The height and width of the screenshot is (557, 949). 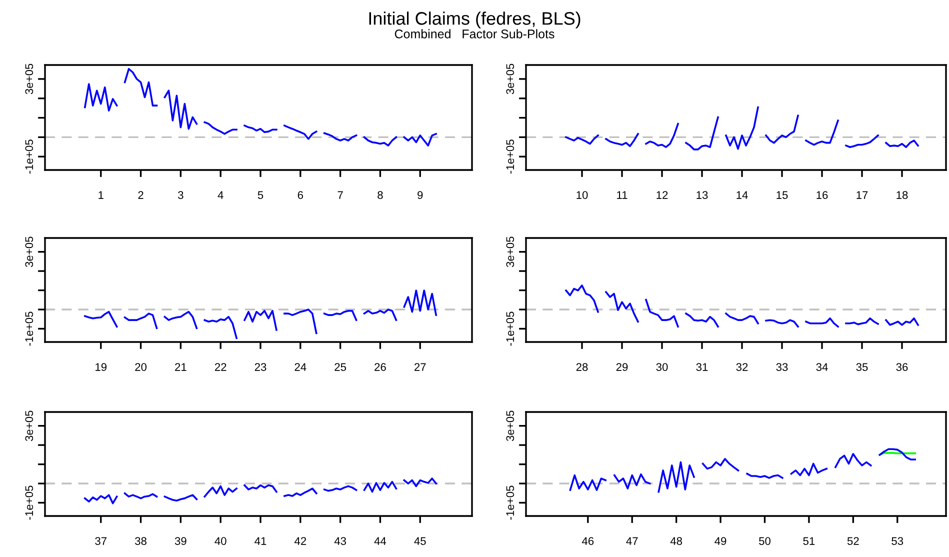 I want to click on x-tick-label: 25, so click(x=340, y=367).